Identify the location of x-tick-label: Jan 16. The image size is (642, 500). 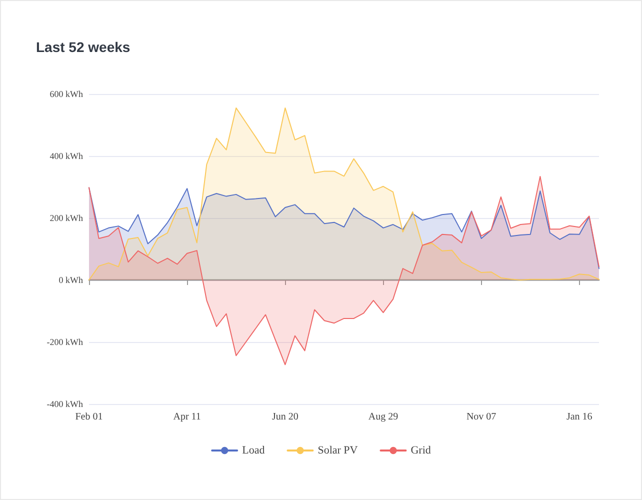
(579, 417).